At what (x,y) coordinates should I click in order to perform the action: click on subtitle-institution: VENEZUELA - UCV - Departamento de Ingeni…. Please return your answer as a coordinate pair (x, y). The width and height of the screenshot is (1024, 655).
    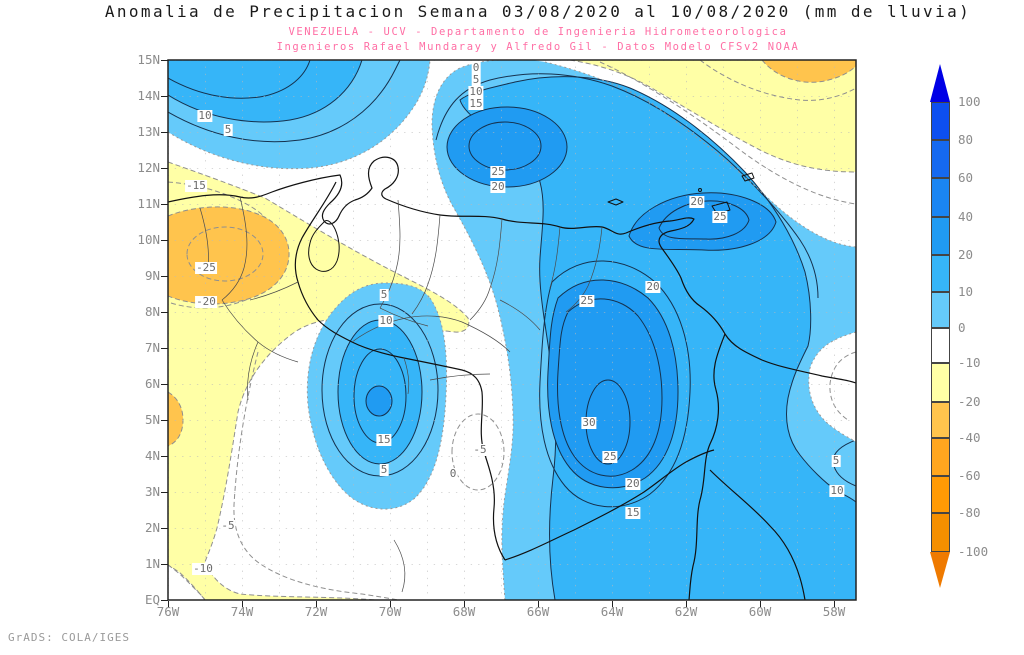
    Looking at the image, I should click on (538, 32).